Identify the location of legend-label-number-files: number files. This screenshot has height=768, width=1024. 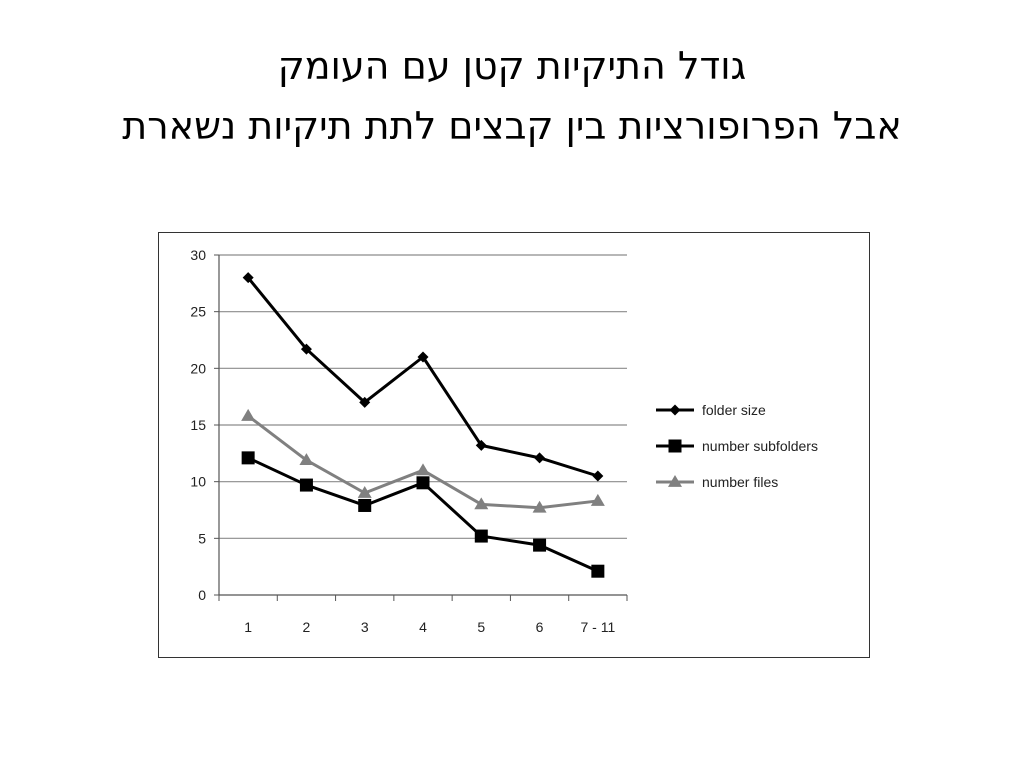
(740, 482).